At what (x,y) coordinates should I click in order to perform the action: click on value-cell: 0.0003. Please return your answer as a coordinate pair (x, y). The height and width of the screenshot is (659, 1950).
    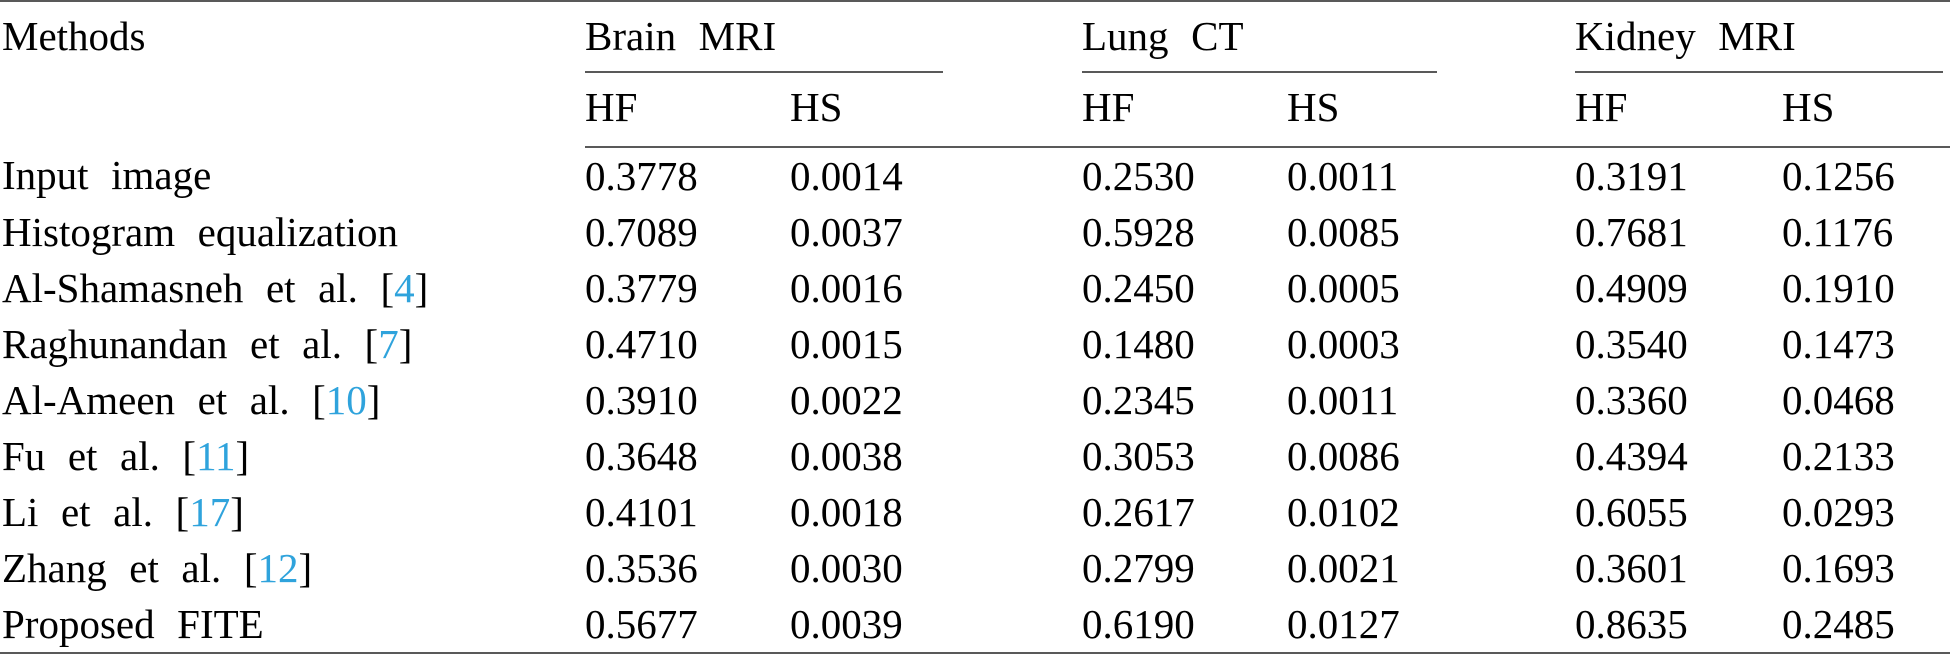
    Looking at the image, I should click on (1343, 343).